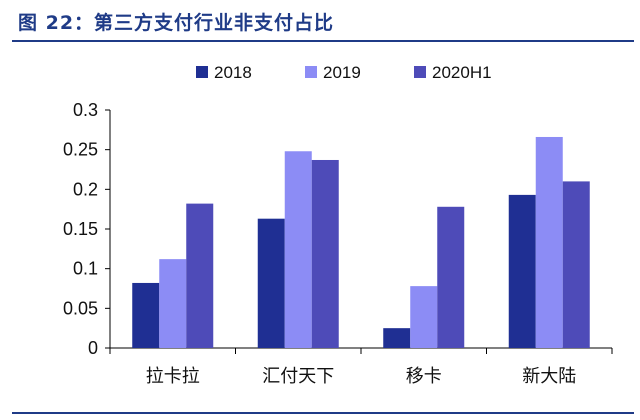  I want to click on figure-title: 图 22：第三方支付行业非支付占比, so click(176, 23).